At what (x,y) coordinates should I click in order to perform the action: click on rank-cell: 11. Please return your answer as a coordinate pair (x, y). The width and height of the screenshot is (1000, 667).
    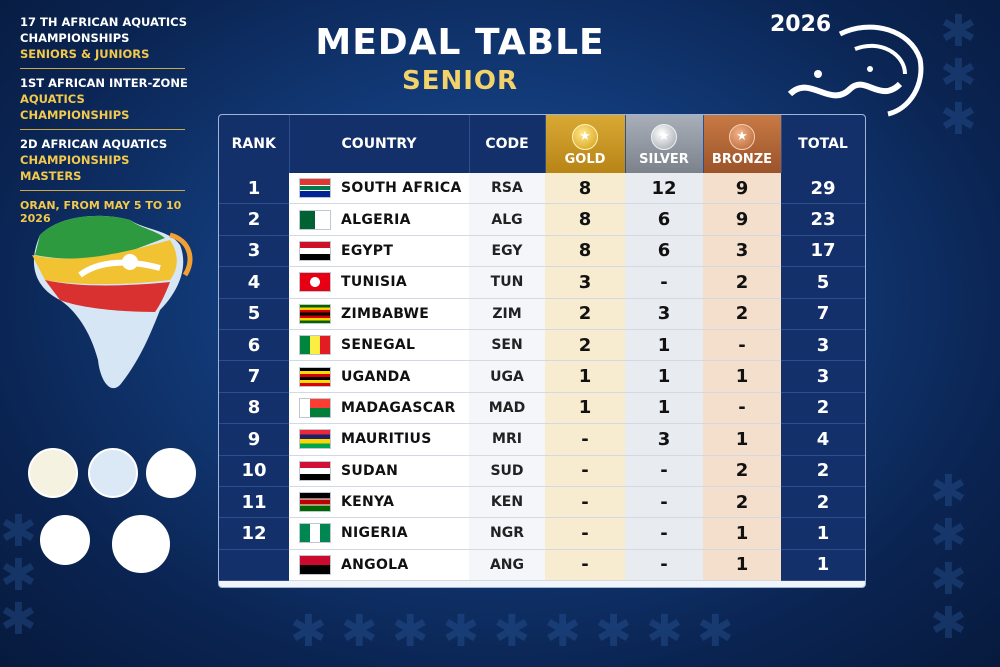
    Looking at the image, I should click on (254, 502).